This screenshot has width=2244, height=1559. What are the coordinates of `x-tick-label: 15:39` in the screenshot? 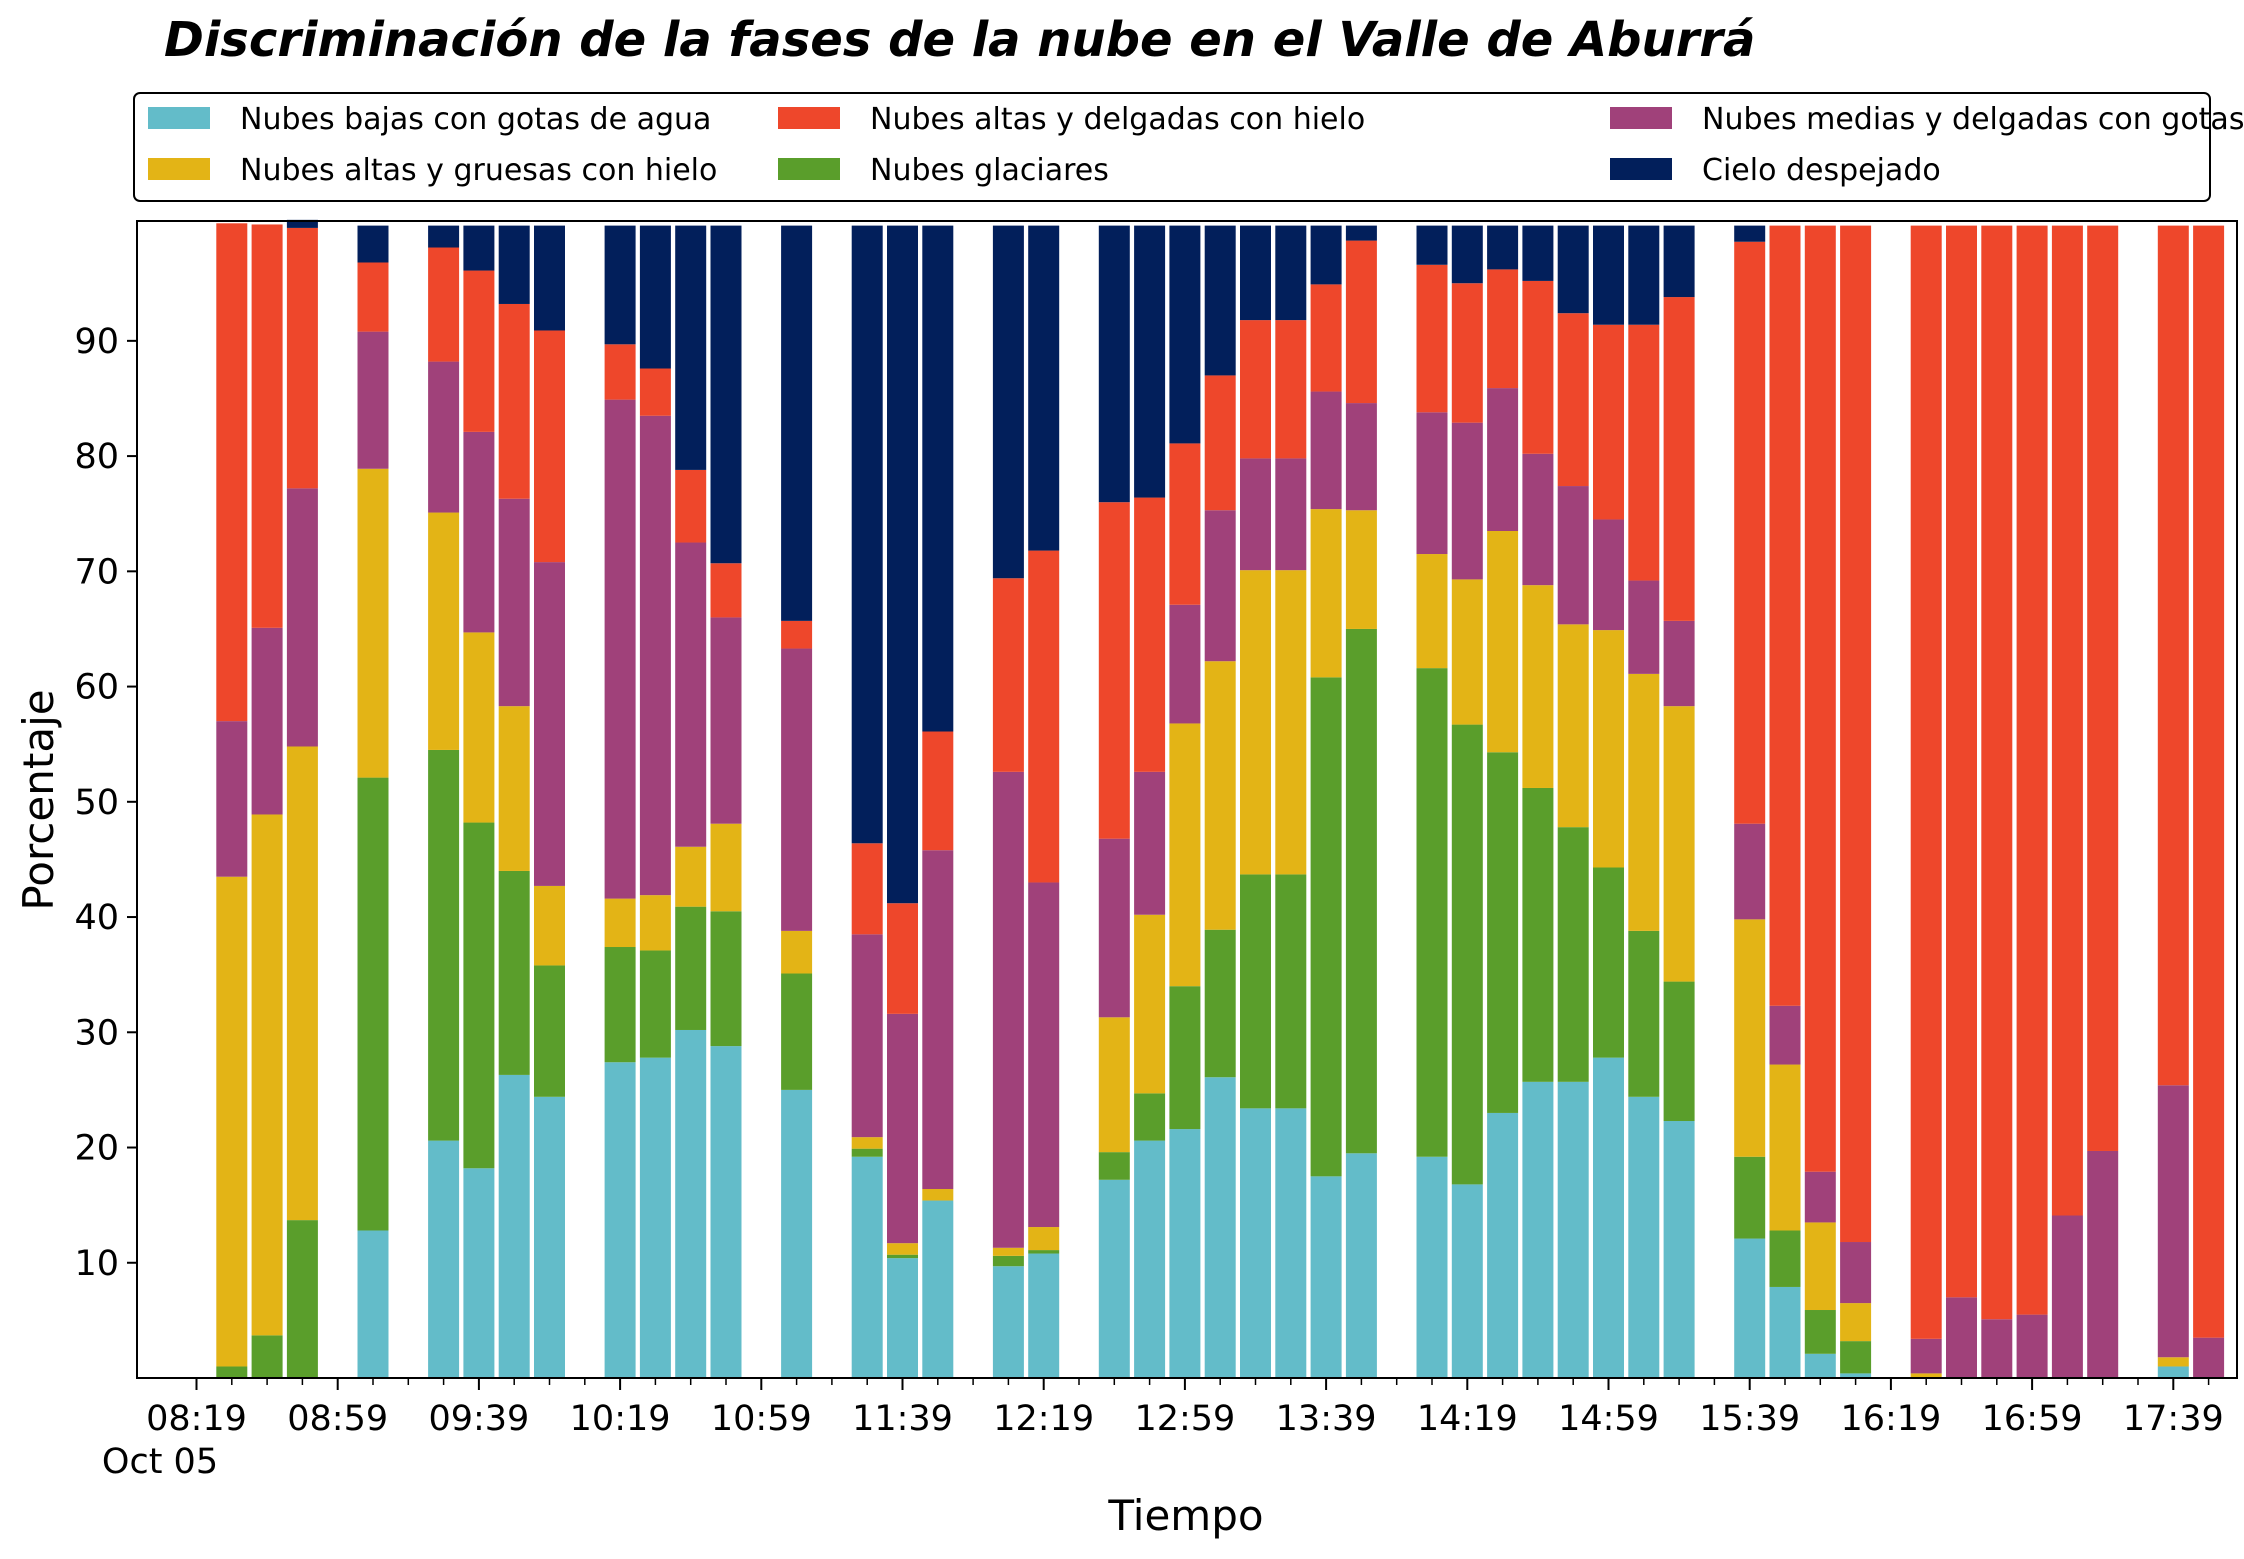 It's located at (1749, 1419).